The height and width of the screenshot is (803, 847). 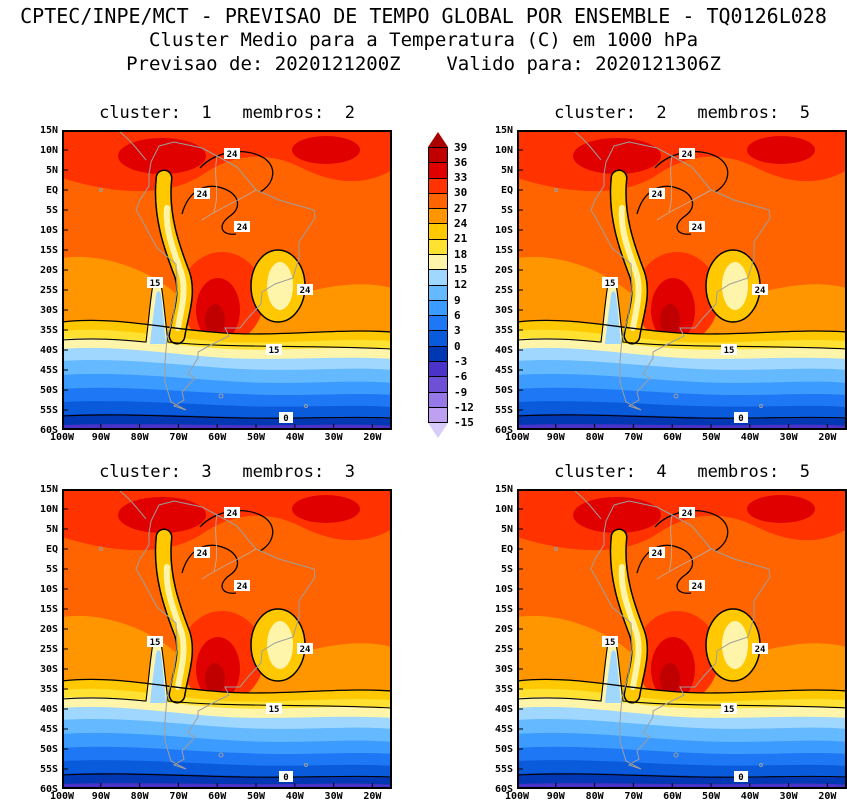 I want to click on colorbar-cells, so click(x=438, y=285).